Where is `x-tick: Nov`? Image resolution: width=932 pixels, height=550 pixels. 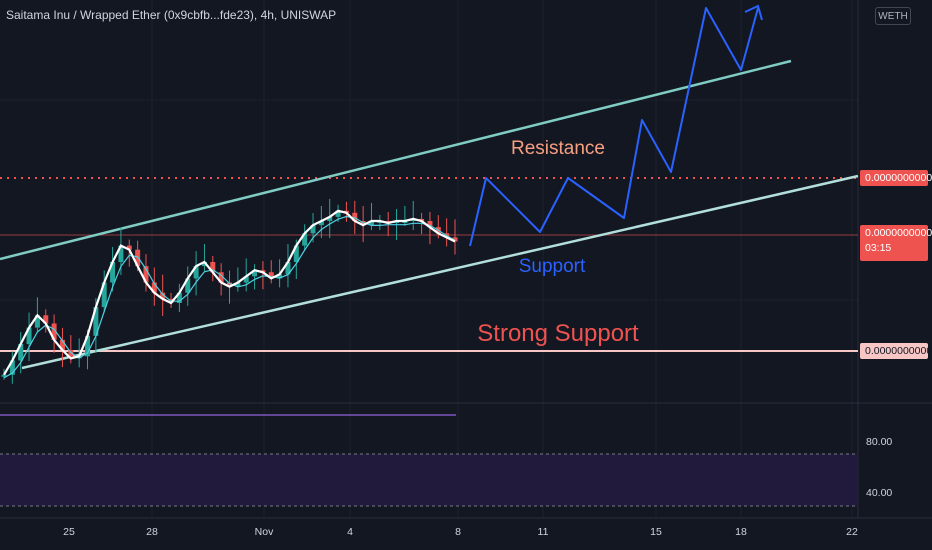
x-tick: Nov is located at coordinates (264, 532).